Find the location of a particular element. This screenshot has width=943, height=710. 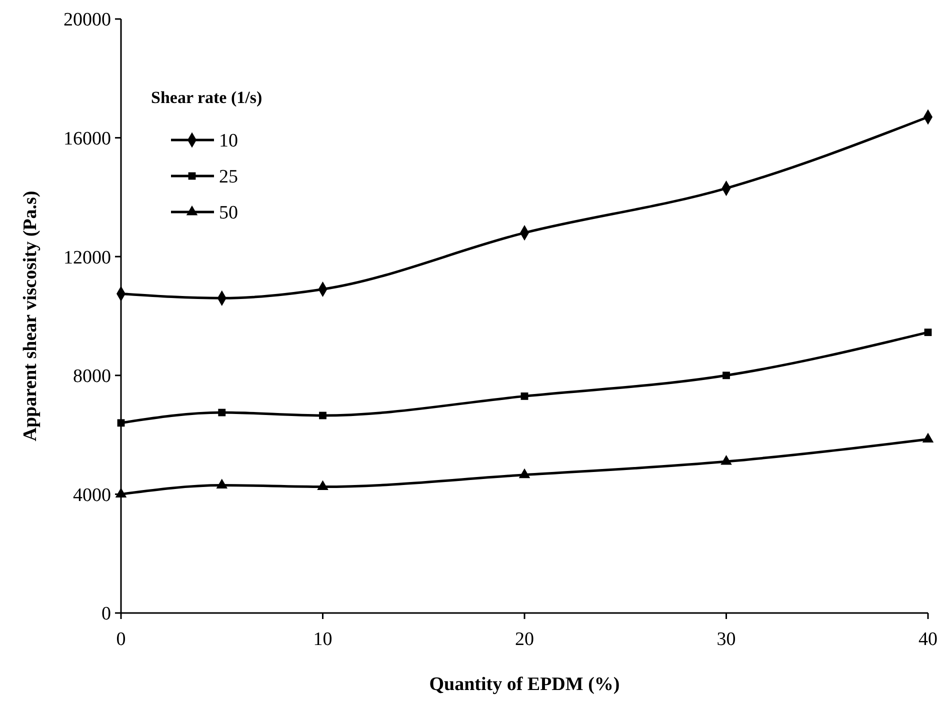

y-axis-title: Apparent shear viscosity (Pa.s) is located at coordinates (30, 316).